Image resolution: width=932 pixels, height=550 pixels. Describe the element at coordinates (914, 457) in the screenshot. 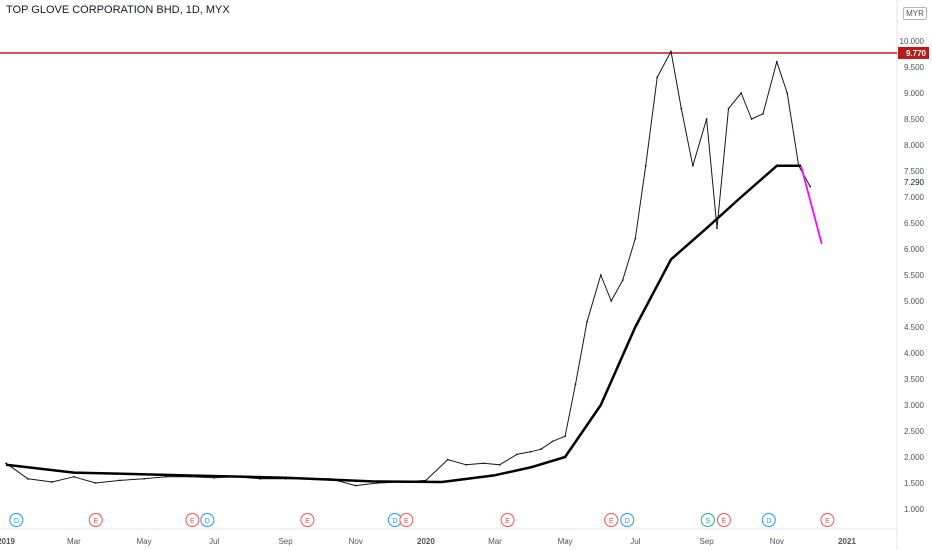

I see `y-tick-label: 2.000` at that location.